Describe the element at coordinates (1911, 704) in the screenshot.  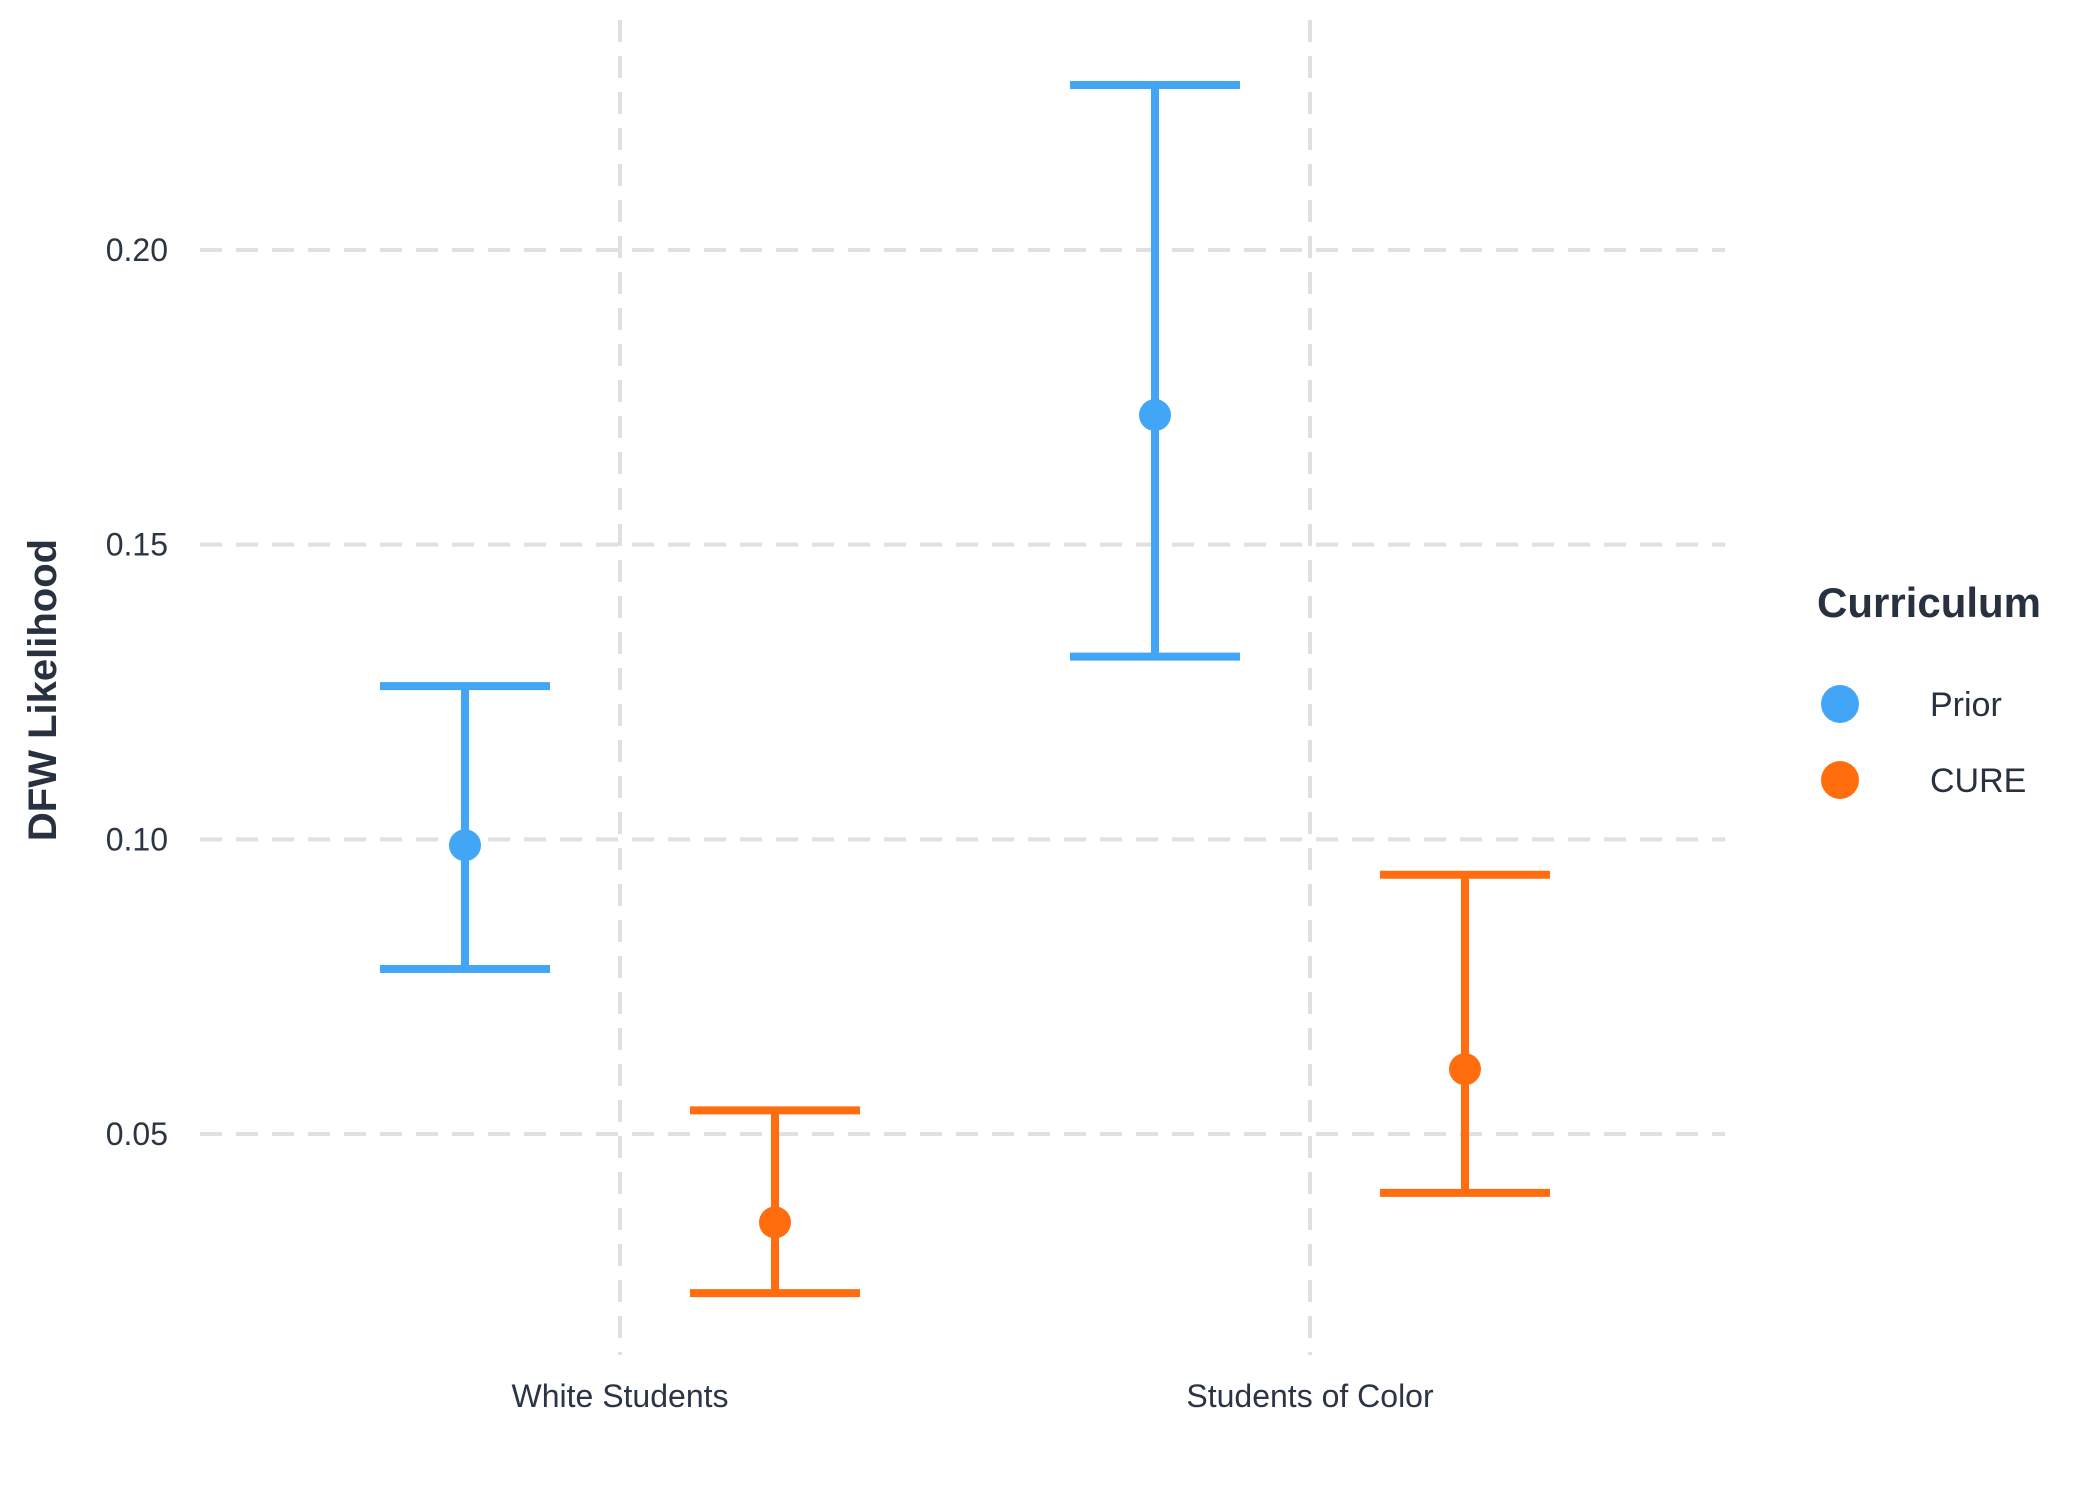
I see `legend-item: Prior` at that location.